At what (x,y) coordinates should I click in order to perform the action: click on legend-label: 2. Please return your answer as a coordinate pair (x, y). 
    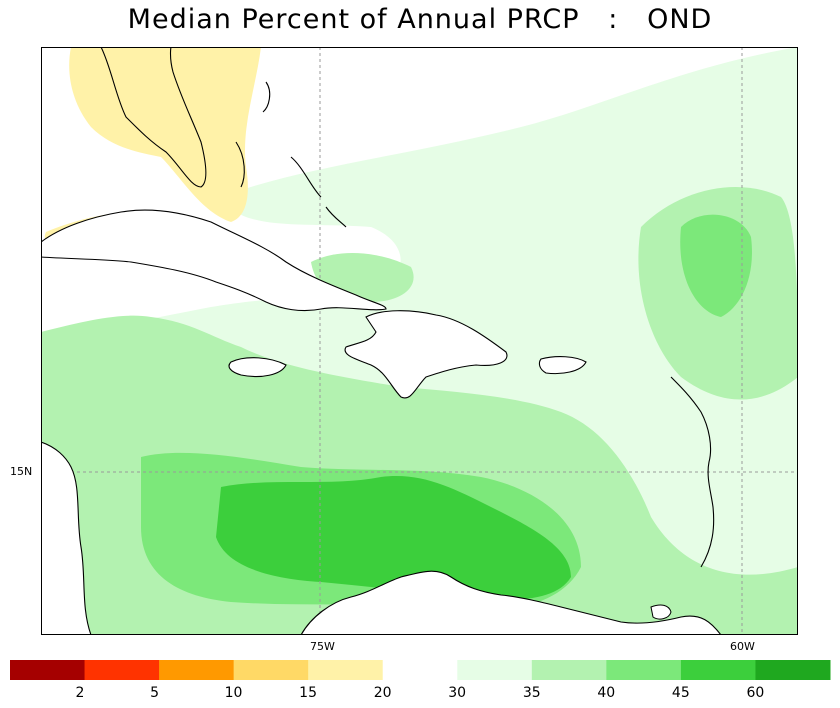
    Looking at the image, I should click on (80, 693).